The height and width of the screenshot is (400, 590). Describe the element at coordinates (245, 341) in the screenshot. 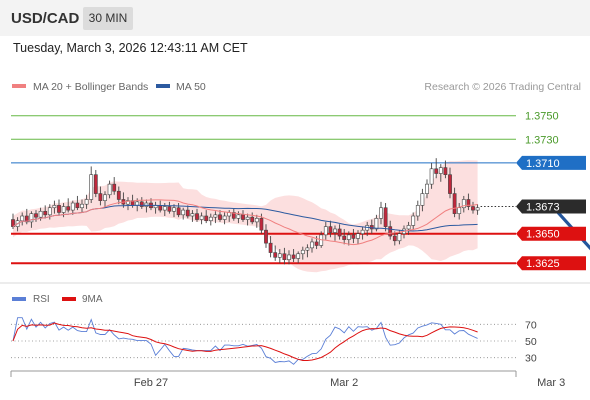

I see `rsi-ma-line` at that location.